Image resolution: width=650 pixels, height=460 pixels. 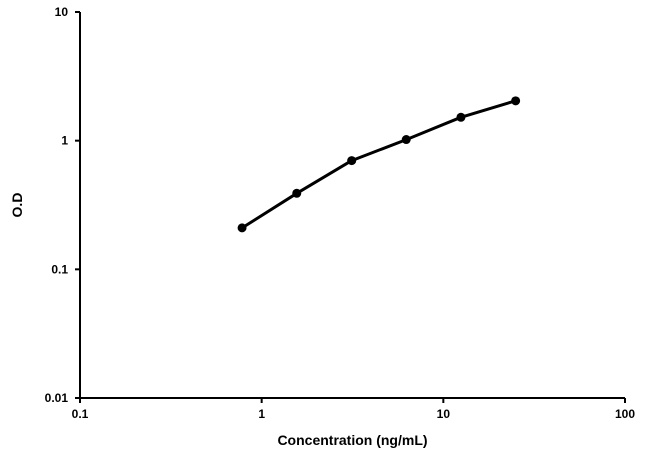 What do you see at coordinates (57, 398) in the screenshot?
I see `y-tick-label: 0.01` at bounding box center [57, 398].